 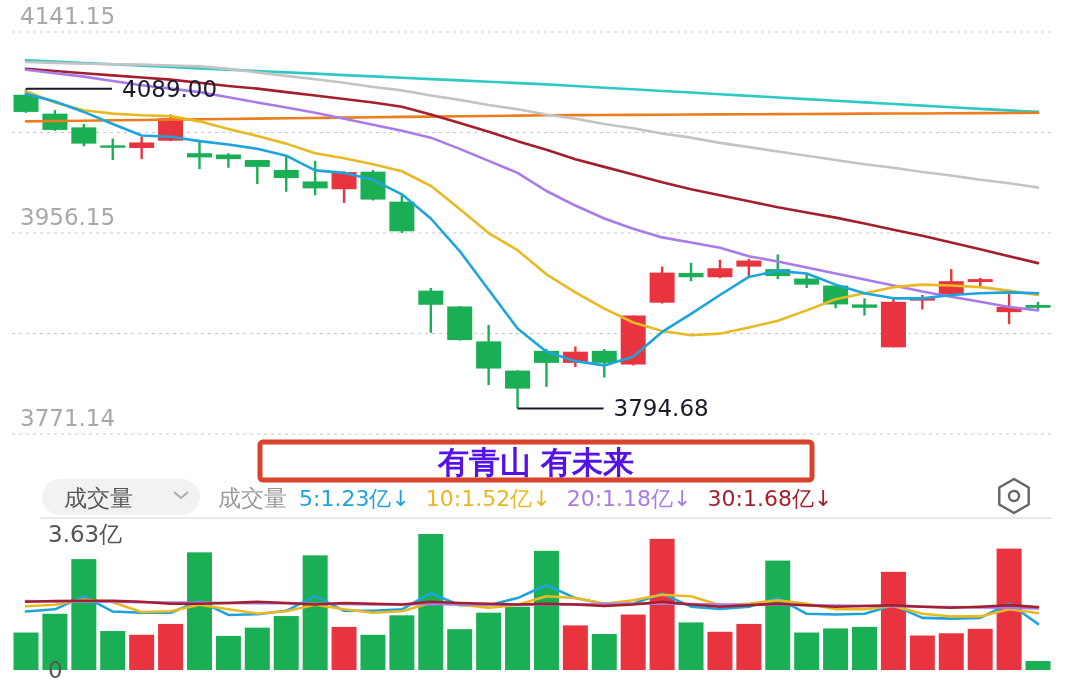 I want to click on text: 10:1.52亿↓, so click(x=488, y=498).